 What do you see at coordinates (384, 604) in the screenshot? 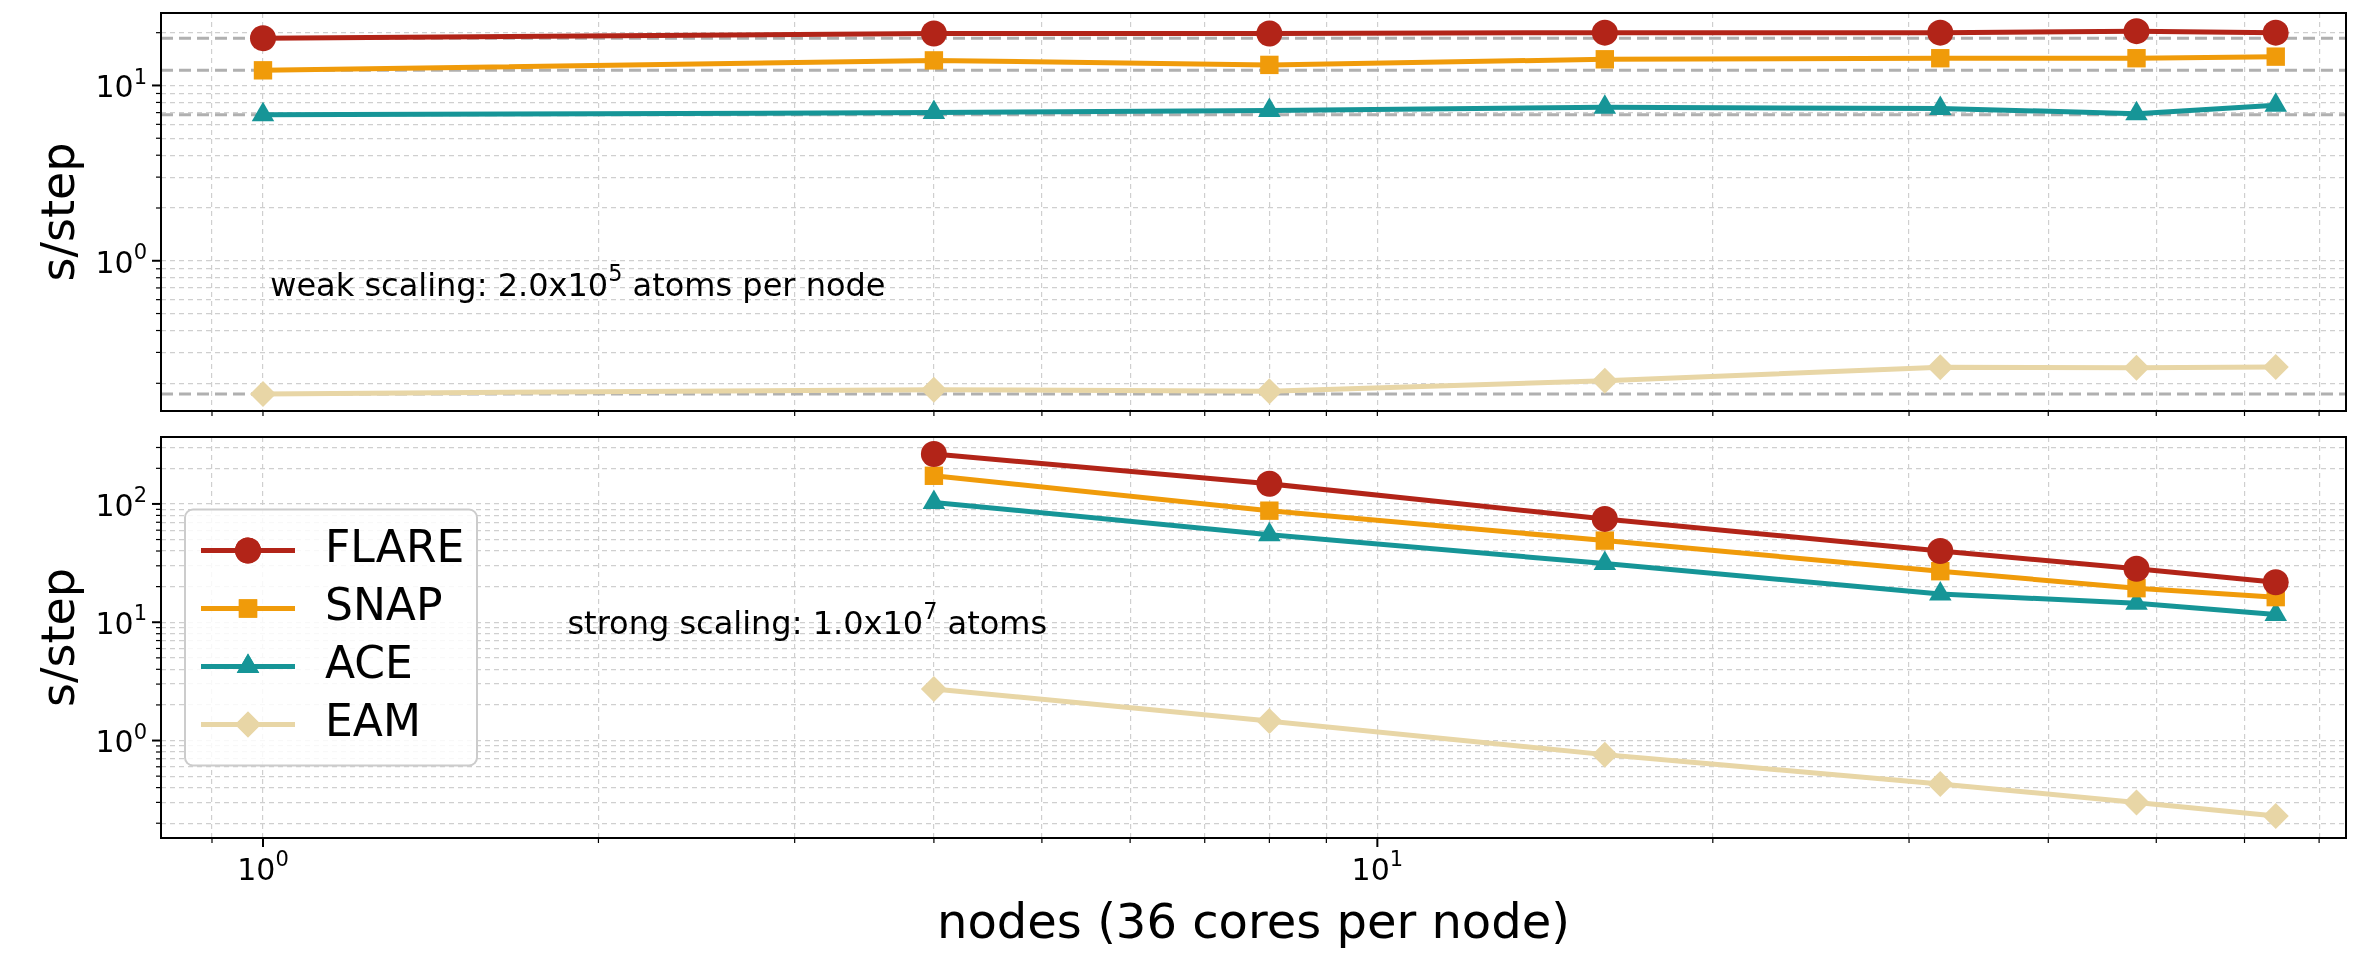
I see `legend-label: SNAP` at bounding box center [384, 604].